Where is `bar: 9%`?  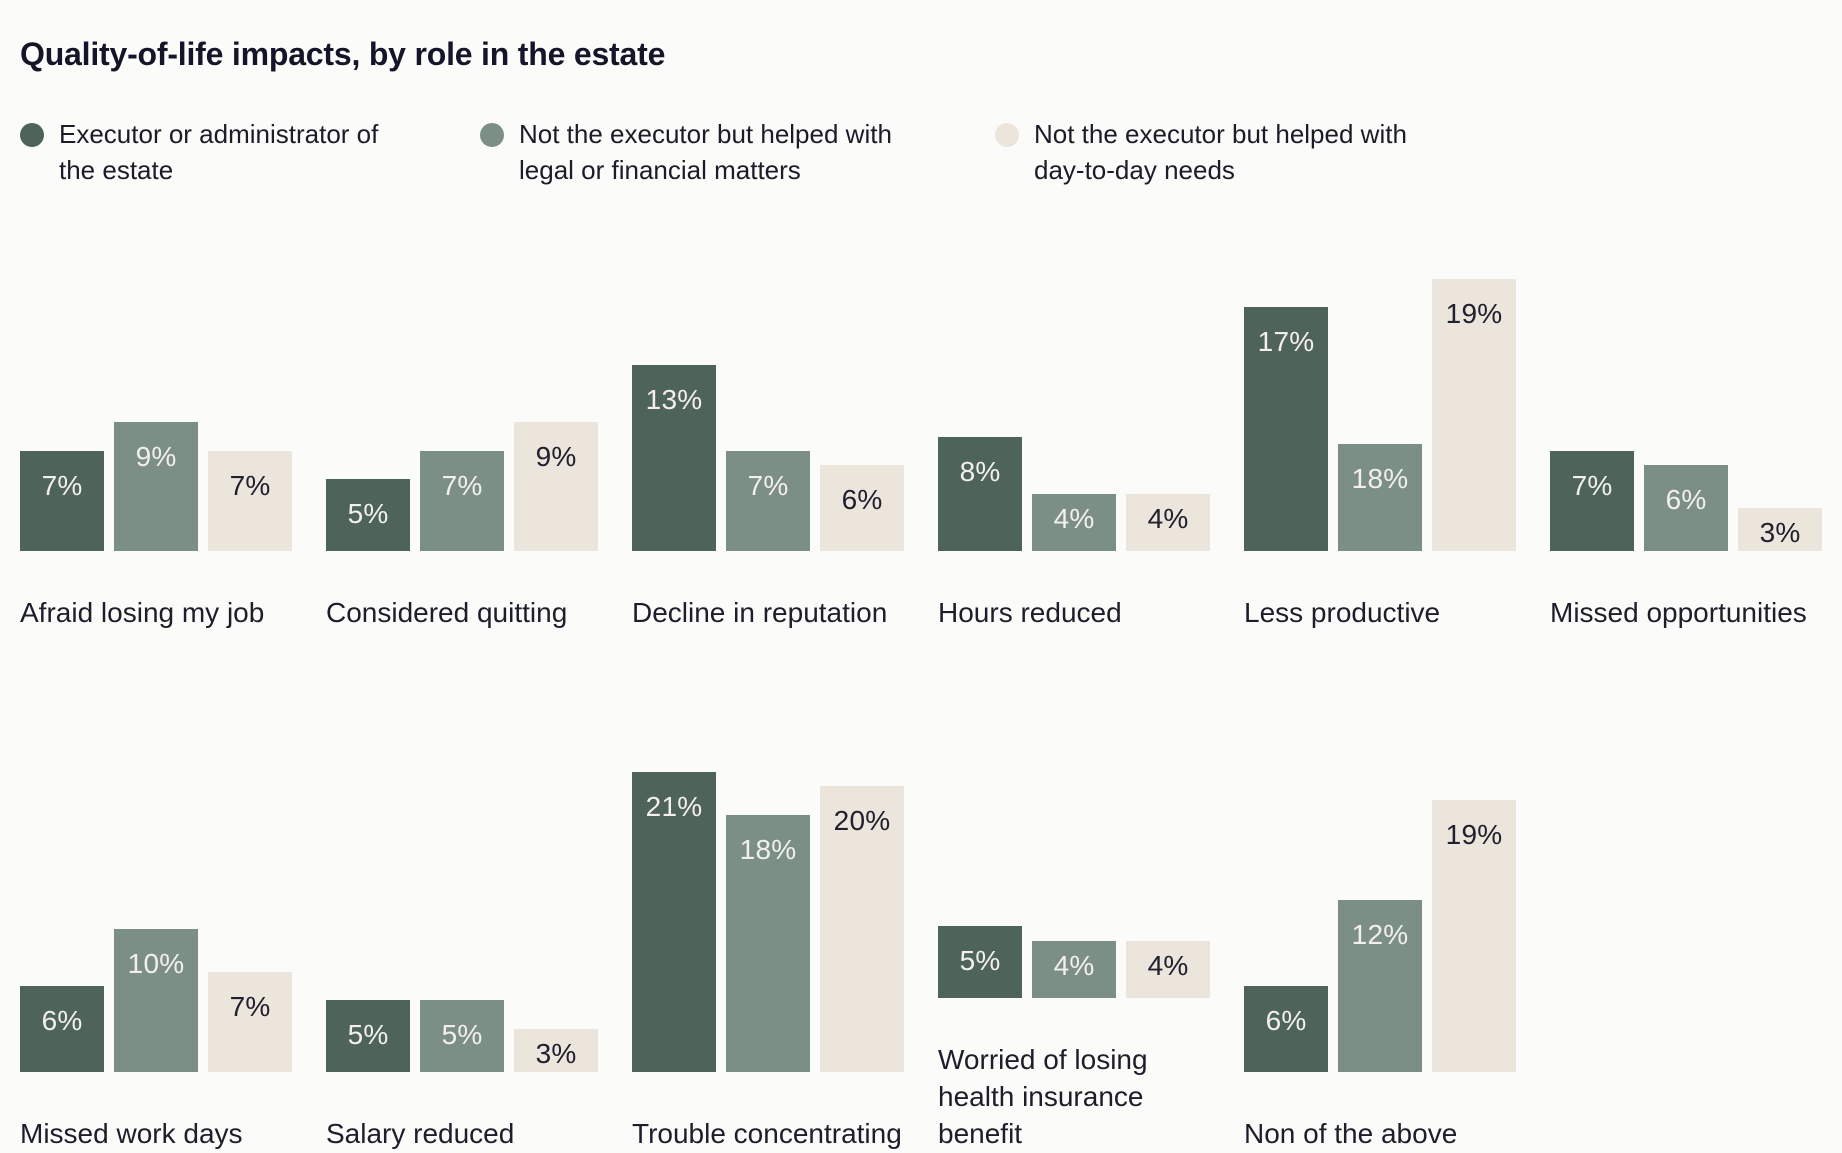 bar: 9% is located at coordinates (156, 486).